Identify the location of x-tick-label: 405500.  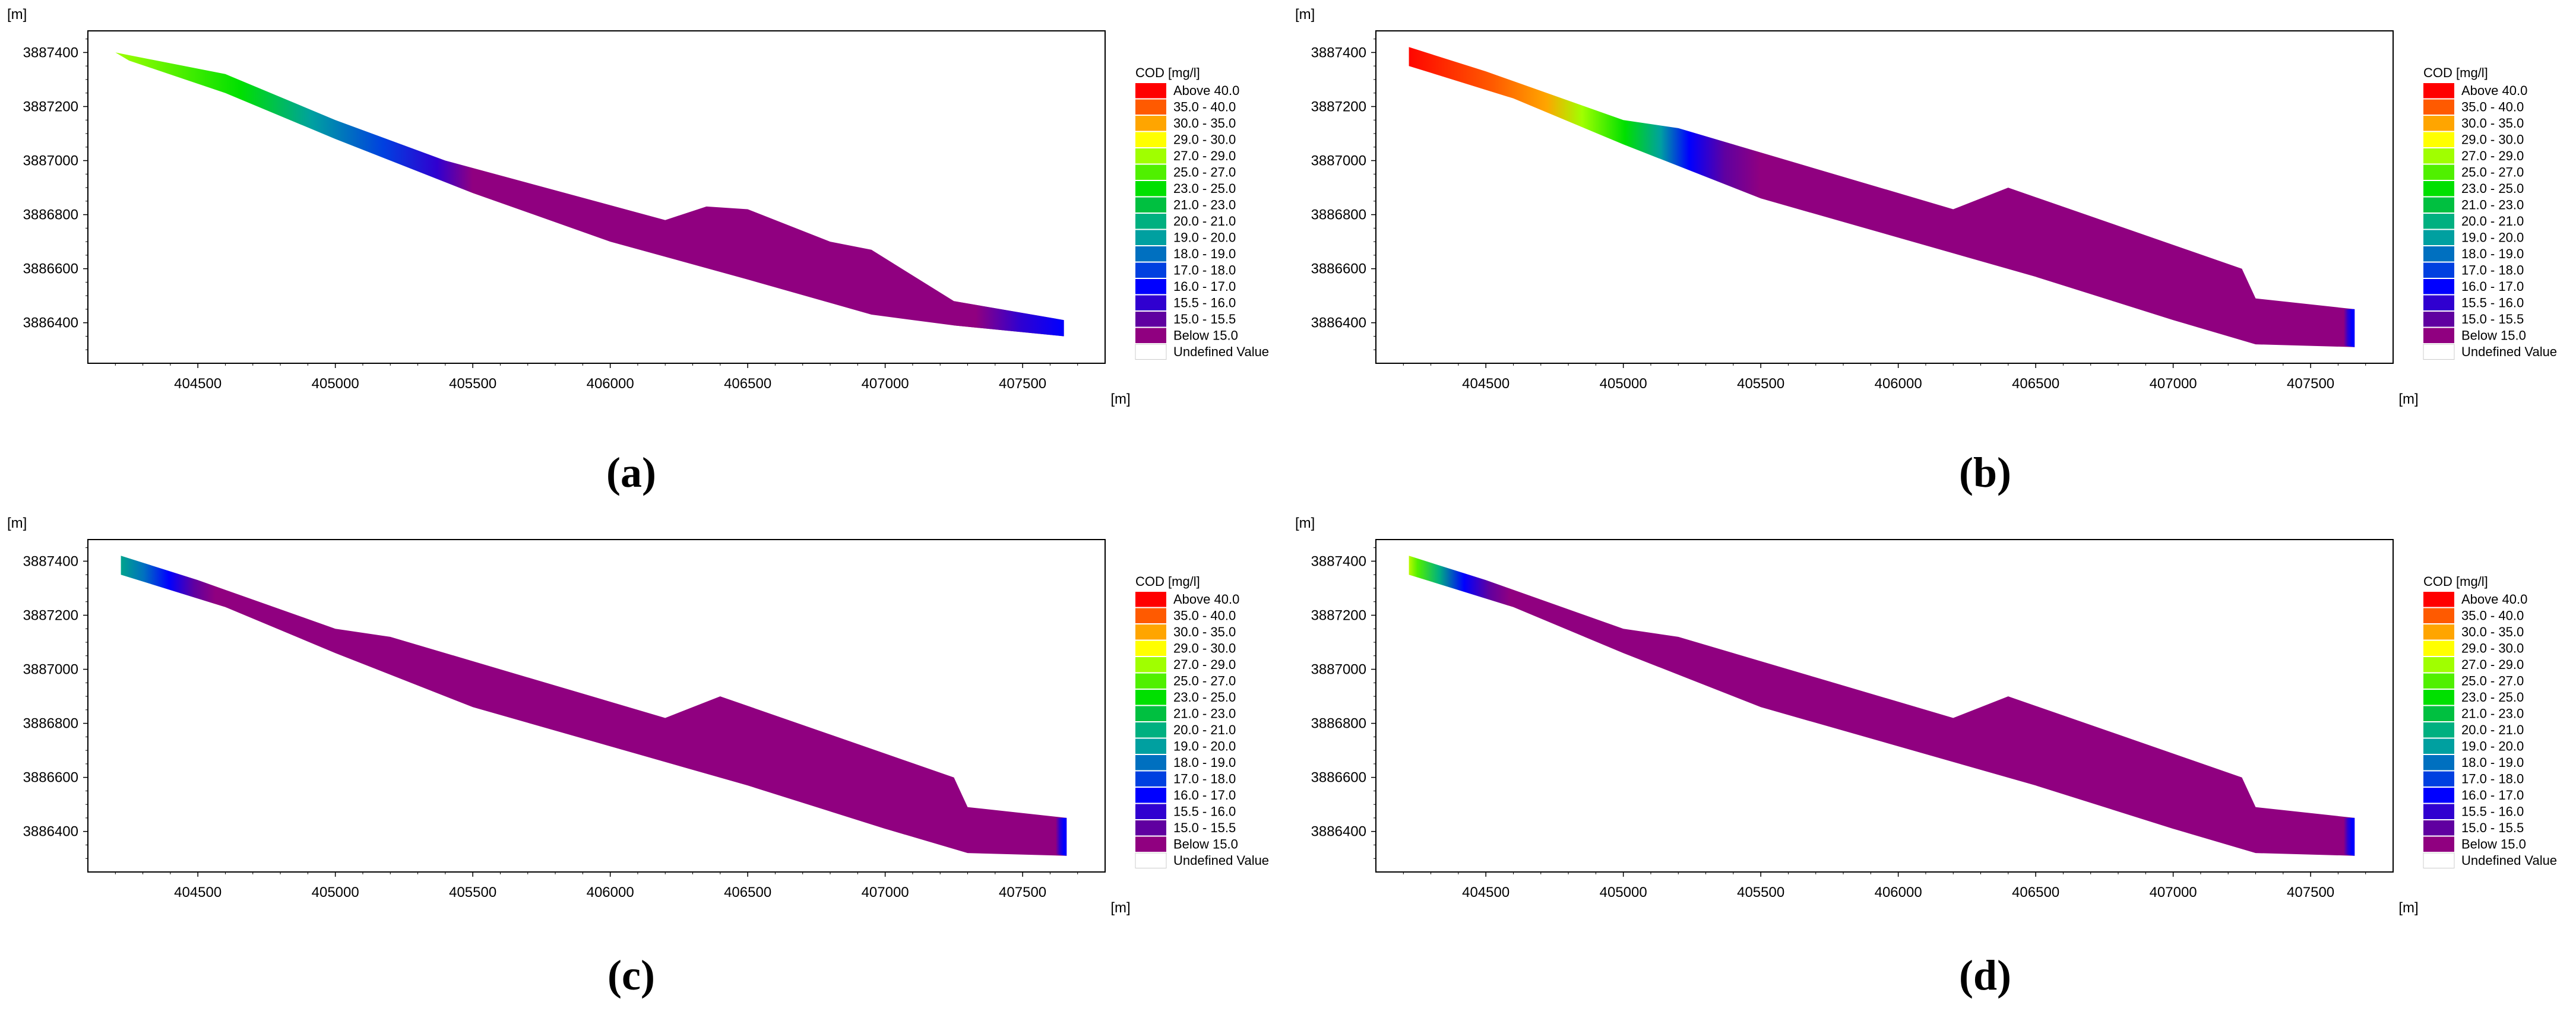
(472, 892).